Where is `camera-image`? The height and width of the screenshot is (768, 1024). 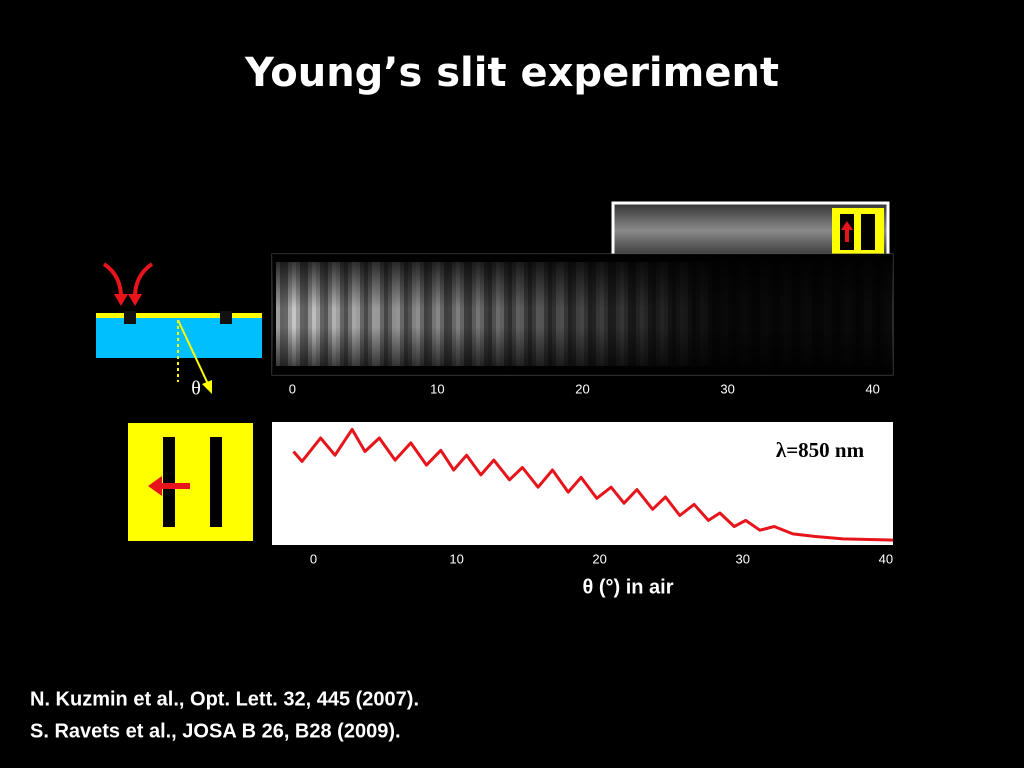 camera-image is located at coordinates (582, 314).